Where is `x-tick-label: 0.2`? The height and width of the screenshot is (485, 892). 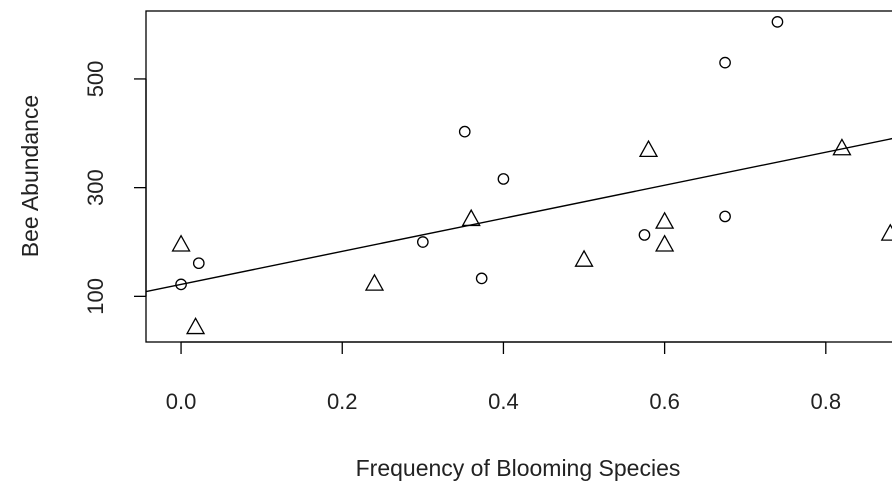
x-tick-label: 0.2 is located at coordinates (342, 401).